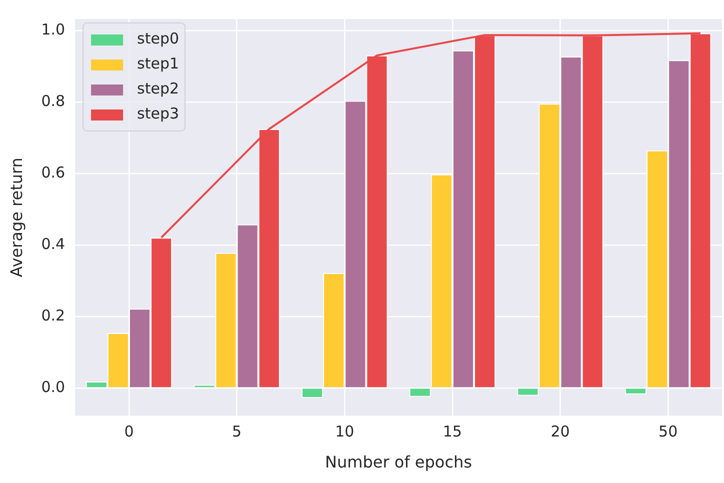 Image resolution: width=724 pixels, height=483 pixels. What do you see at coordinates (158, 88) in the screenshot?
I see `legend-label: step2` at bounding box center [158, 88].